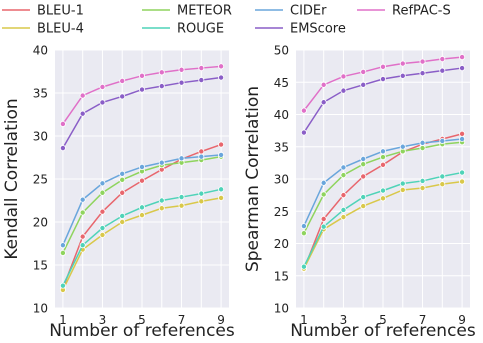  What do you see at coordinates (281, 83) in the screenshot?
I see `y-tick-label: 45` at bounding box center [281, 83].